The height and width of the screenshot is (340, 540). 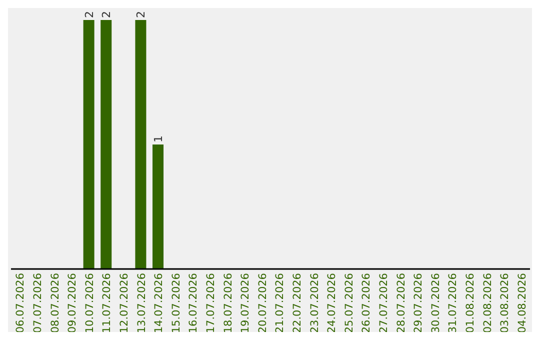 I want to click on x-tick-label: 14.07.2026, so click(x=159, y=303).